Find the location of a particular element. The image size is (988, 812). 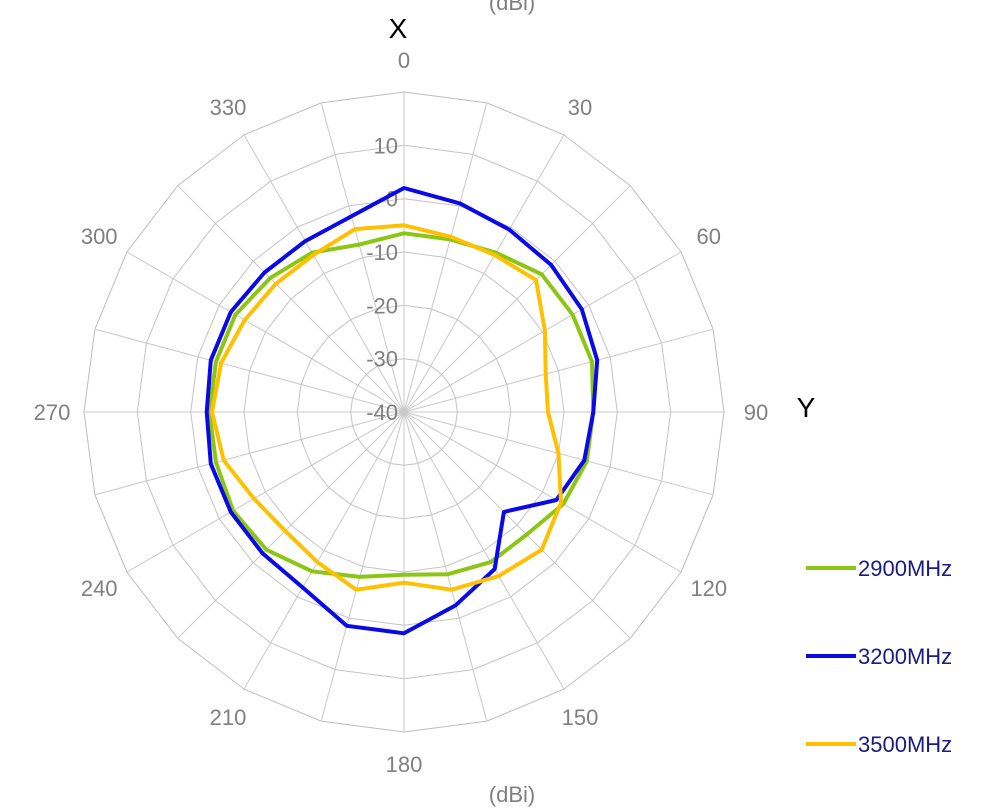

legend-label: 3200MHz is located at coordinates (905, 656).